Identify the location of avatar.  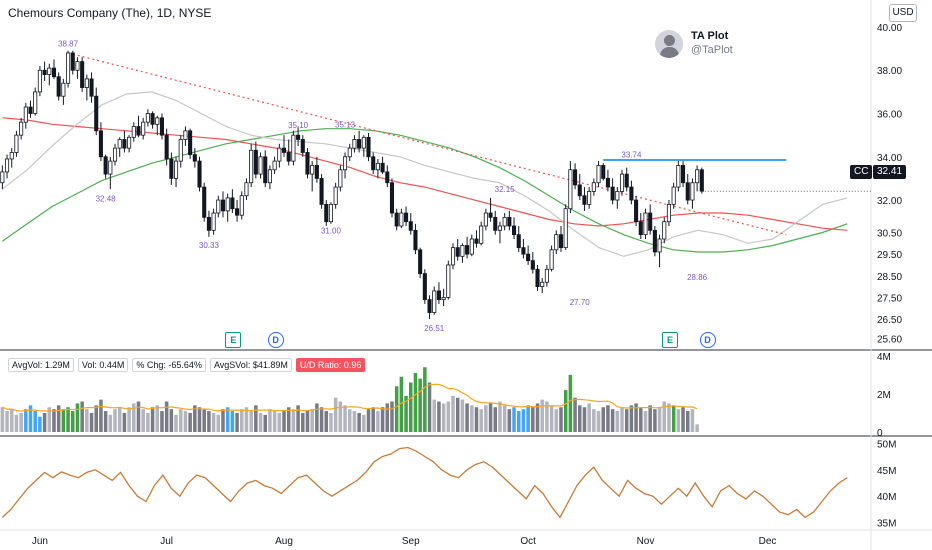
(669, 44).